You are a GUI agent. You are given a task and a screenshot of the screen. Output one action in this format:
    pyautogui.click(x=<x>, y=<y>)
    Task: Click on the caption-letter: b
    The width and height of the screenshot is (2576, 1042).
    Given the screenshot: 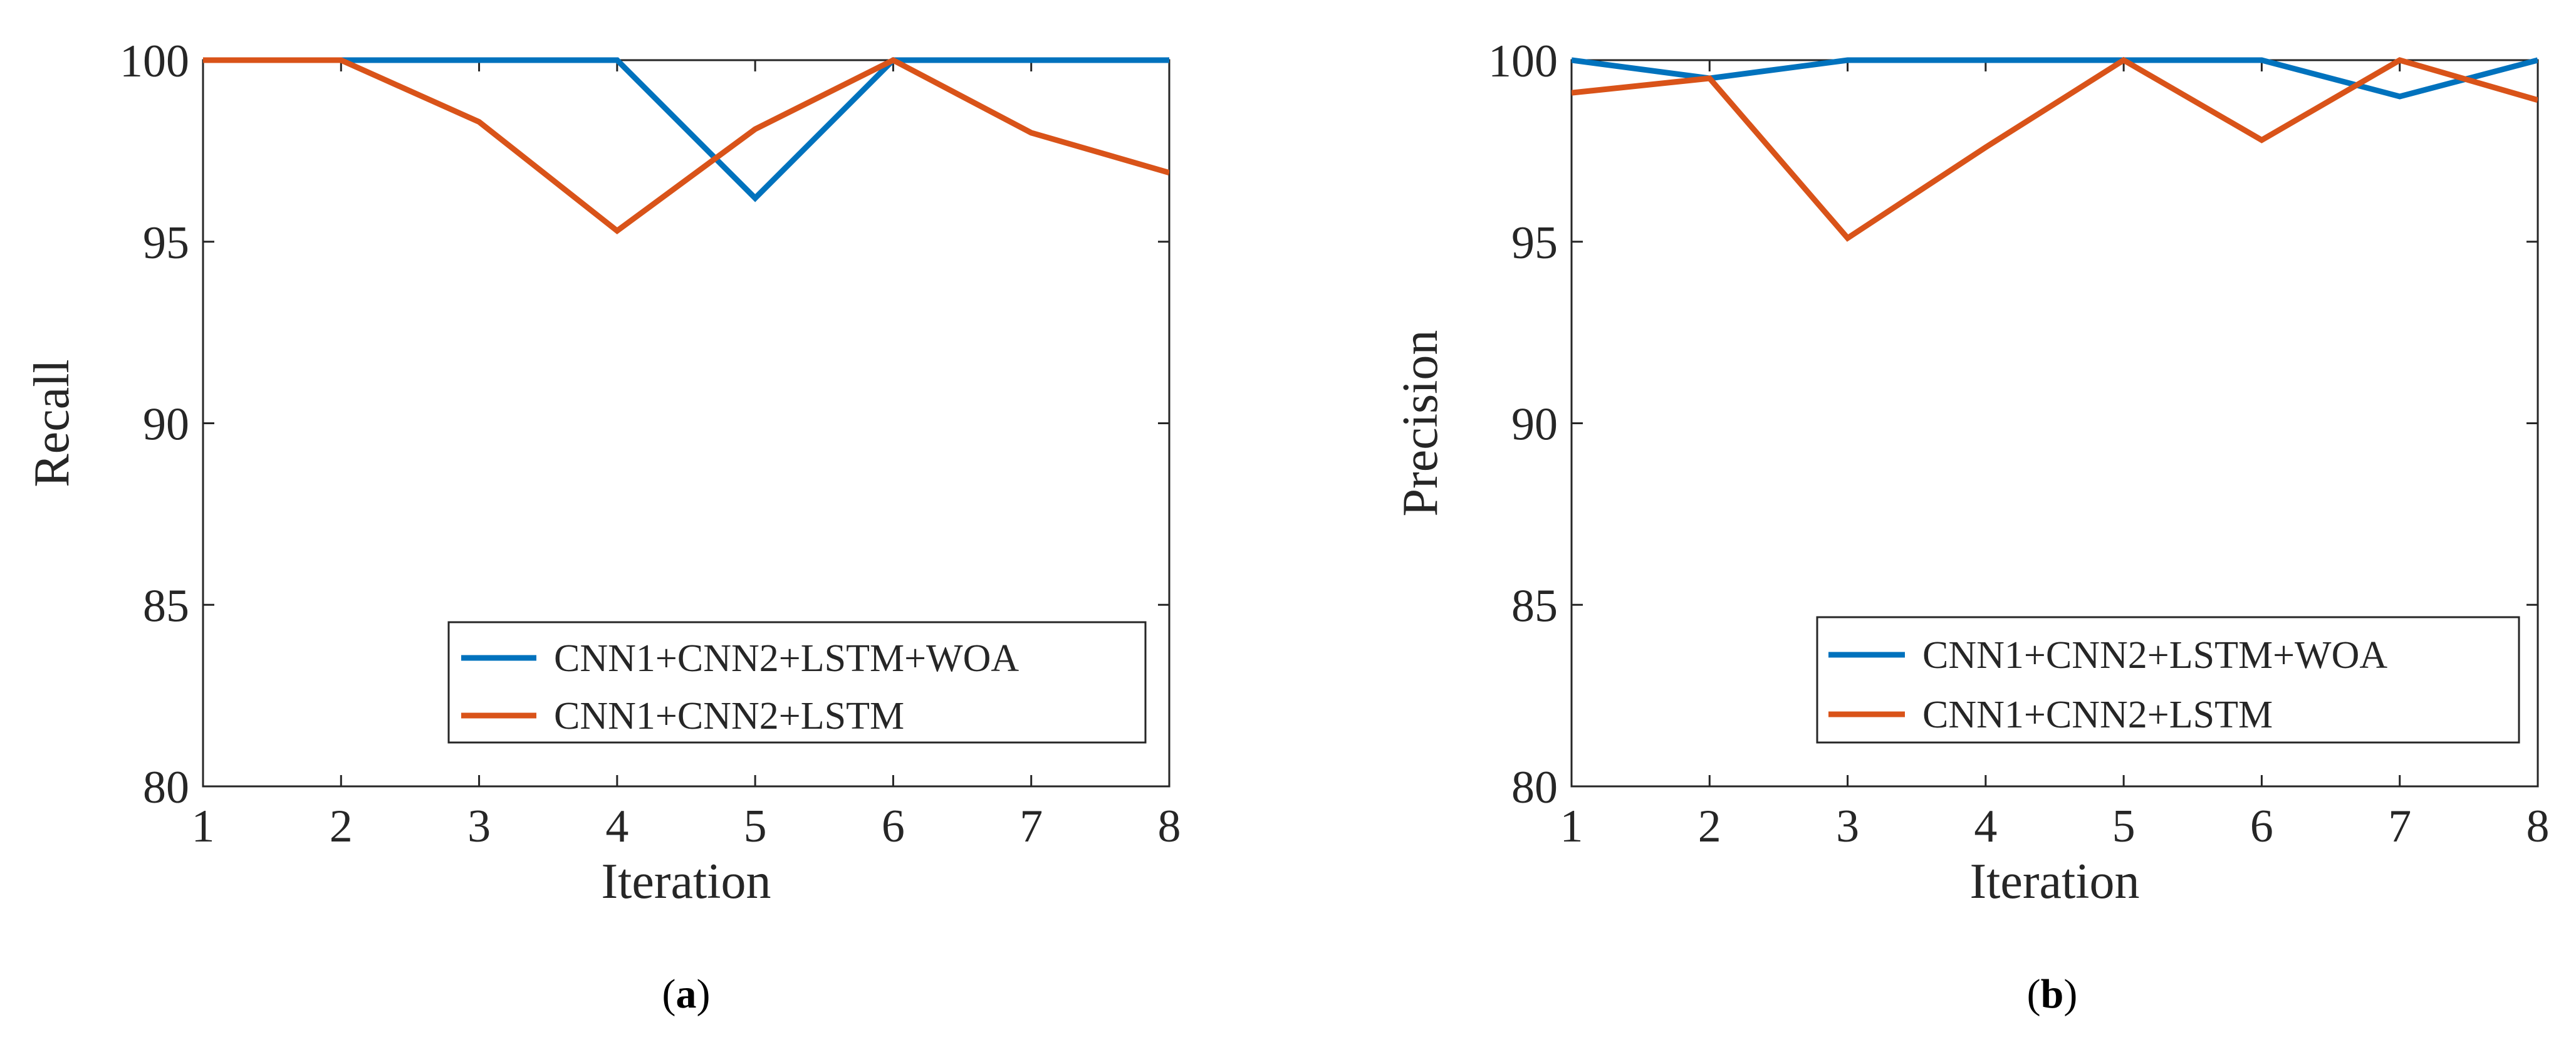 What is the action you would take?
    pyautogui.click(x=2052, y=994)
    